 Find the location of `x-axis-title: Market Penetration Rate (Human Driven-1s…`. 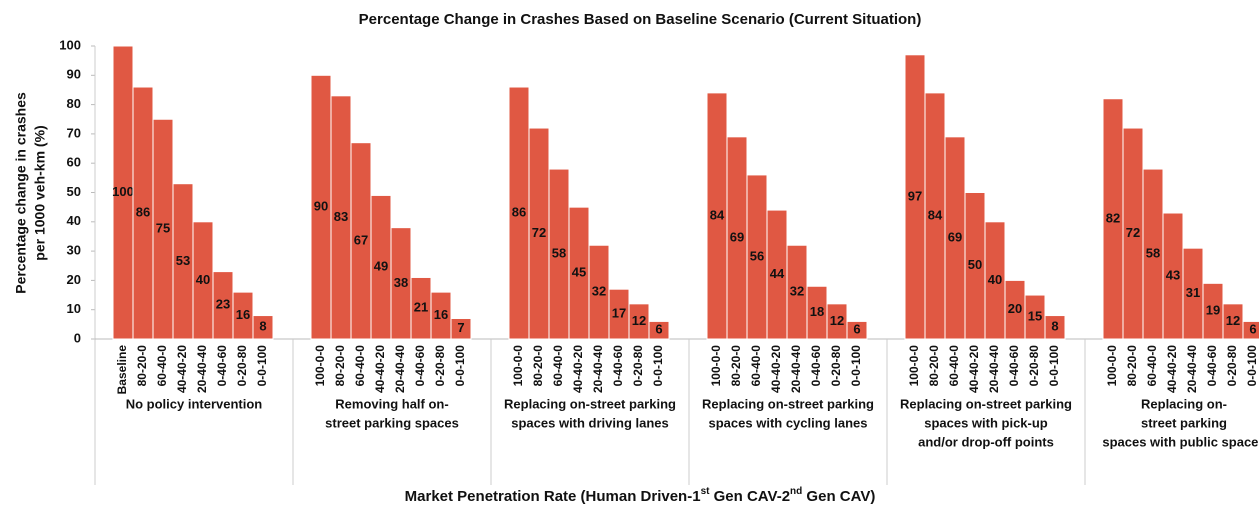

x-axis-title: Market Penetration Rate (Human Driven-1s… is located at coordinates (640, 495).